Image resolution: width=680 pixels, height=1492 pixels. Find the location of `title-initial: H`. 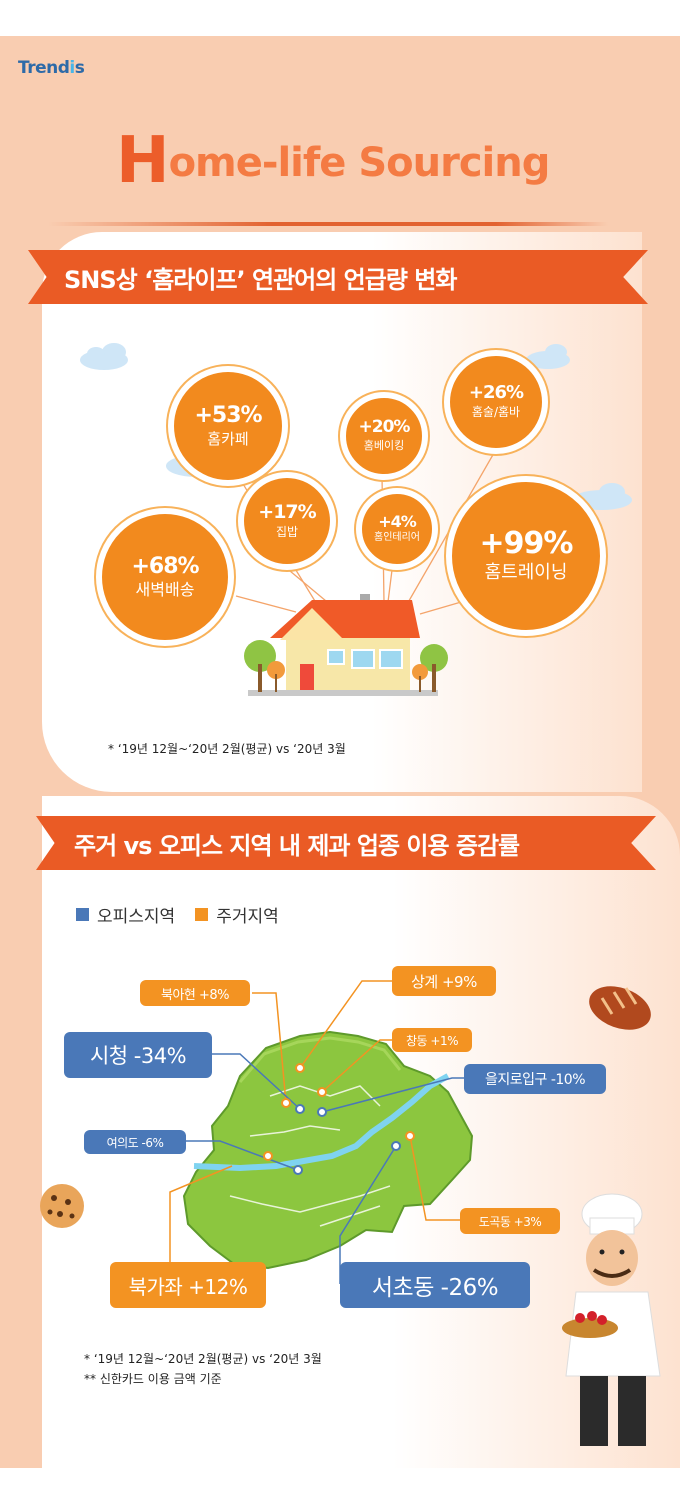

title-initial: H is located at coordinates (143, 161).